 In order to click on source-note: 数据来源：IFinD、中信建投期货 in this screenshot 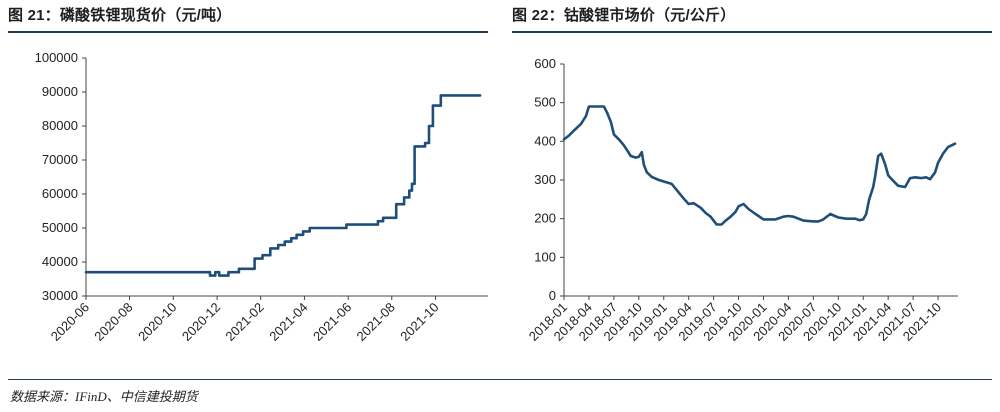, I will do `click(104, 396)`.